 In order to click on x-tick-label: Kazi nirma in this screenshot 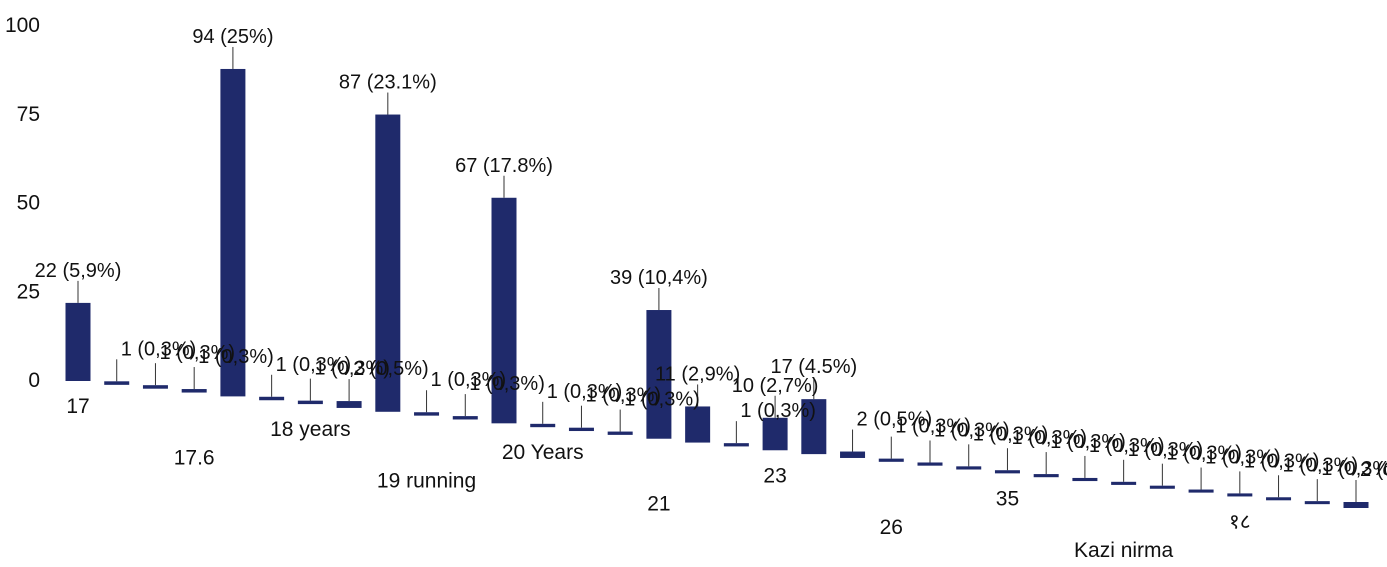, I will do `click(1124, 550)`.